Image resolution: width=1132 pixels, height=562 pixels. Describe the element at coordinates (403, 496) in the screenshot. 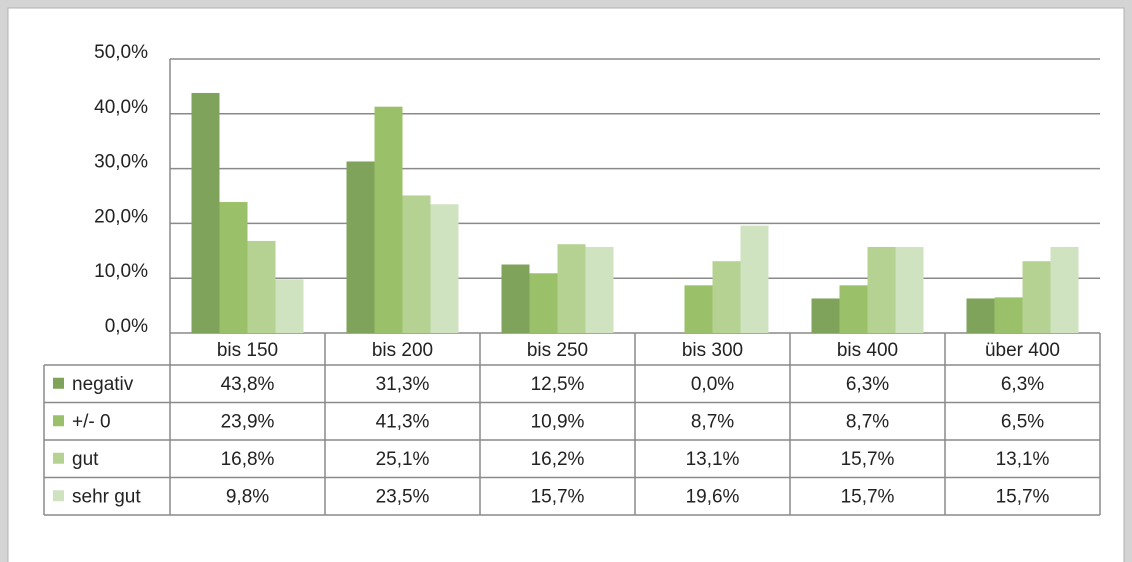

I see `table-value: 23,5%` at that location.